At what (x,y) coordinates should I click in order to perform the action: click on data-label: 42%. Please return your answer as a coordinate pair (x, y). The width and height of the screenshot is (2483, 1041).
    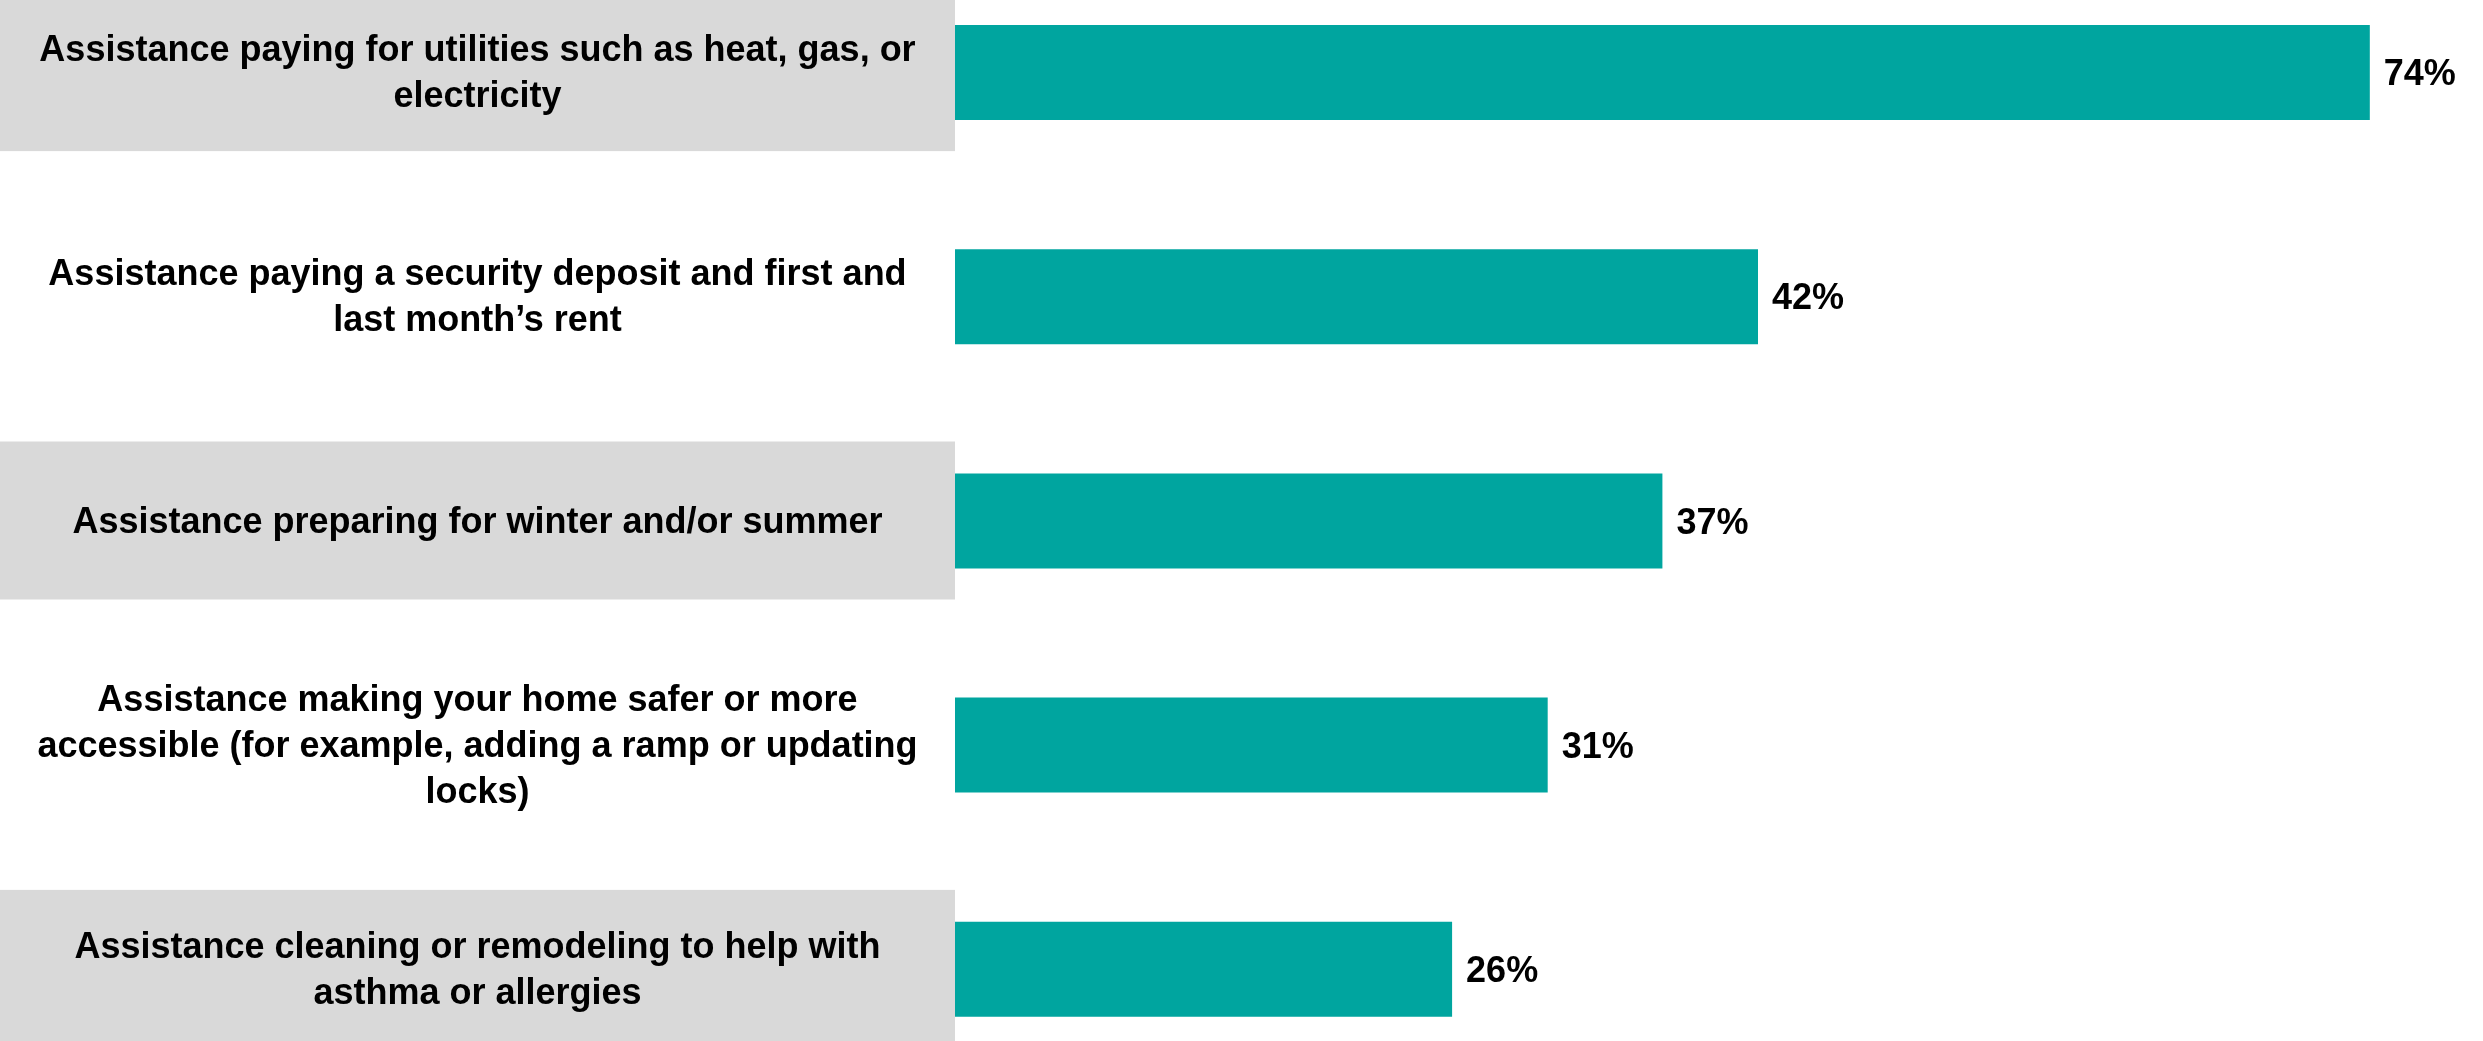
    Looking at the image, I should click on (1808, 297).